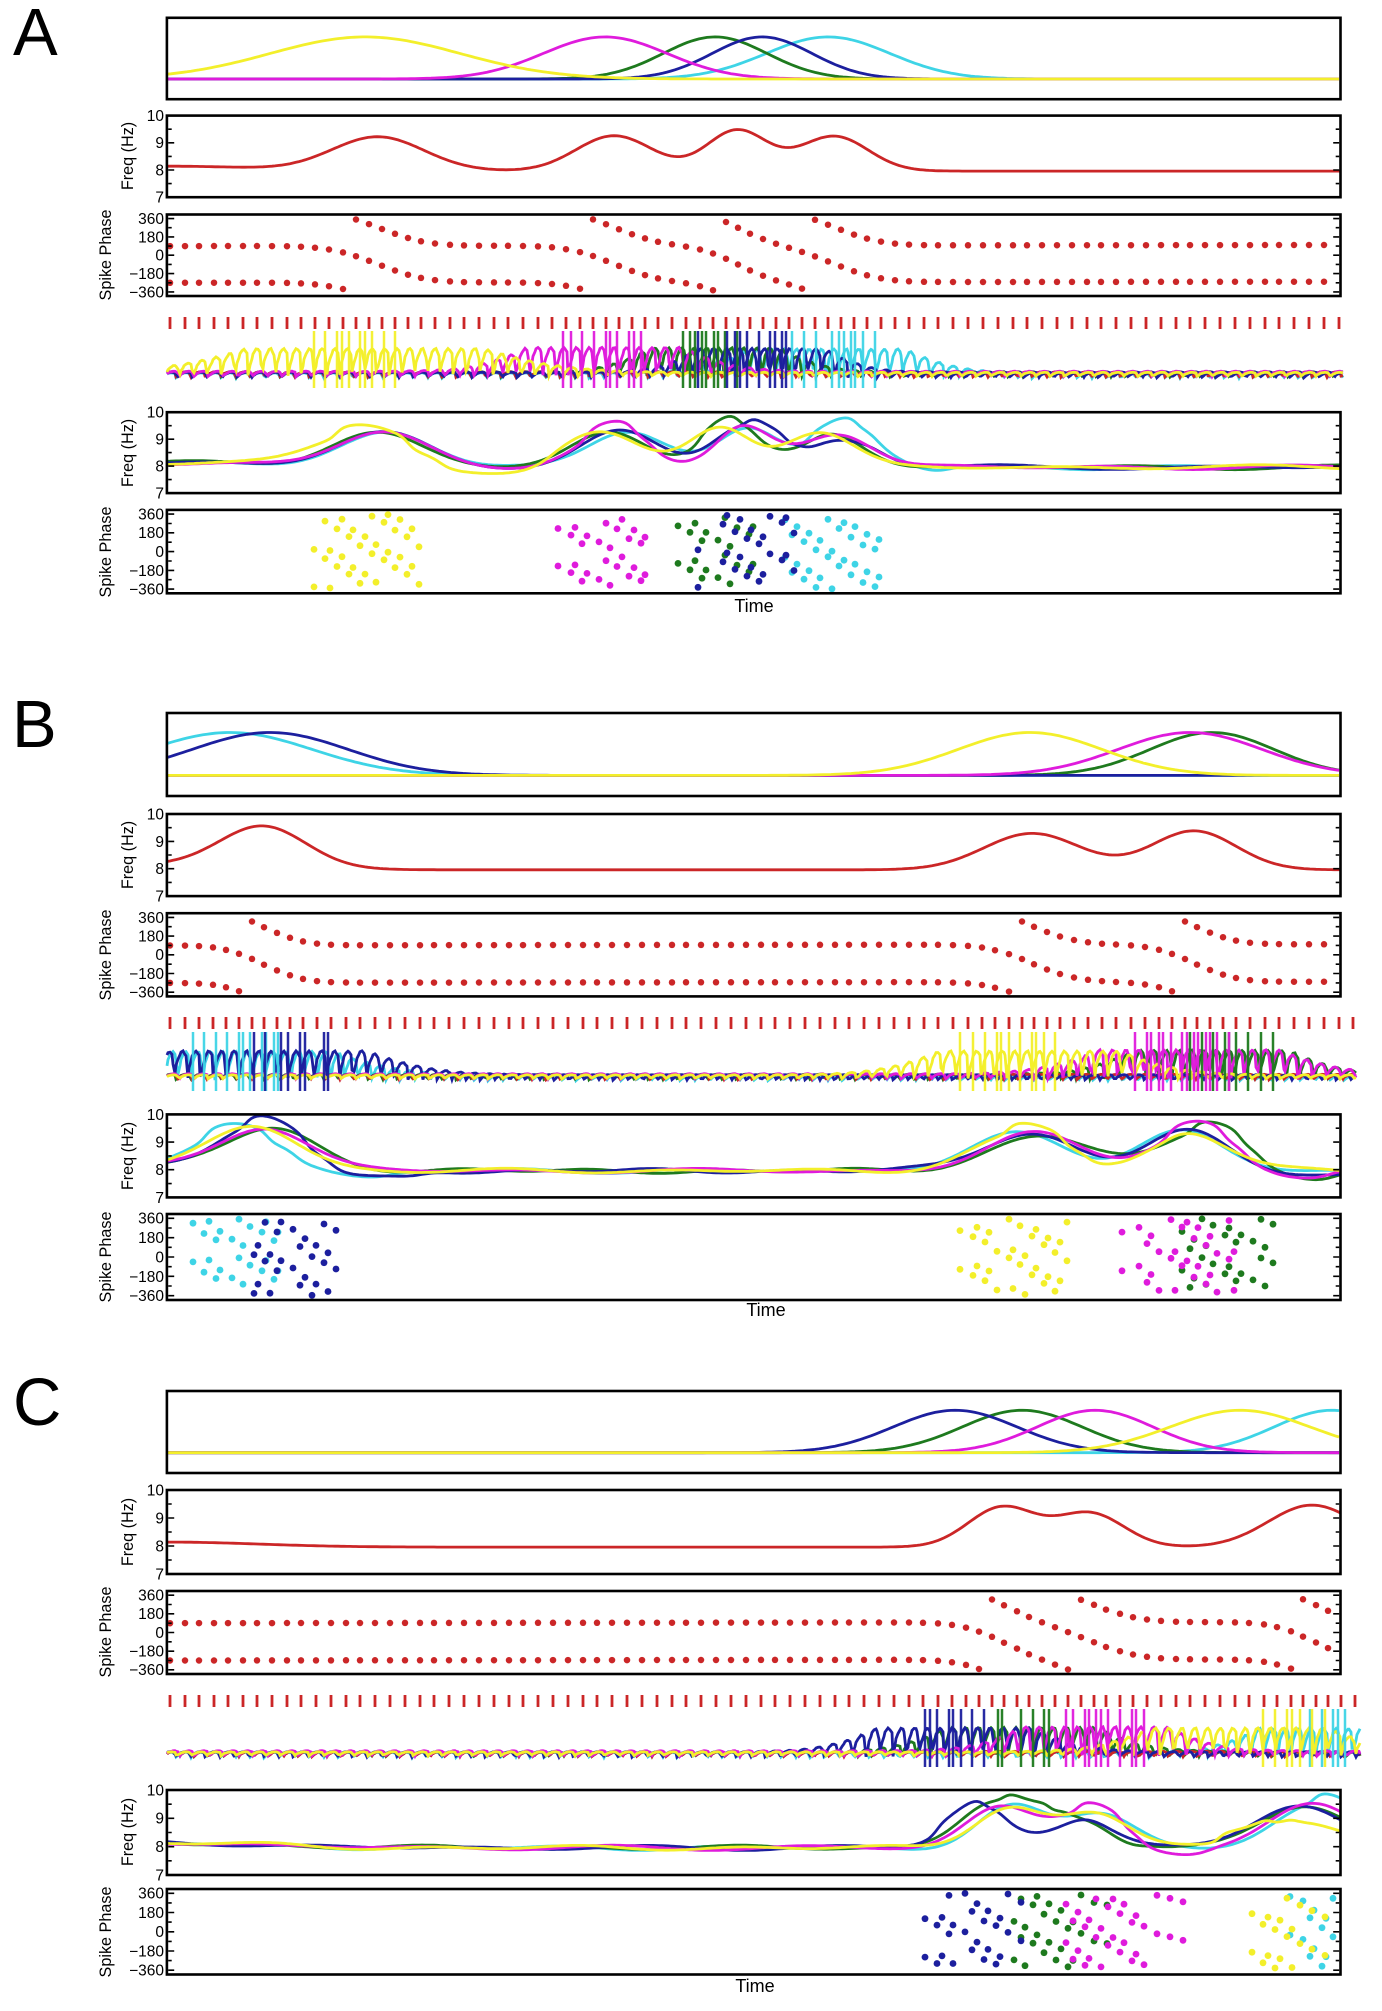 This screenshot has height=2011, width=1382. What do you see at coordinates (35, 35) in the screenshot?
I see `svg-text: A` at bounding box center [35, 35].